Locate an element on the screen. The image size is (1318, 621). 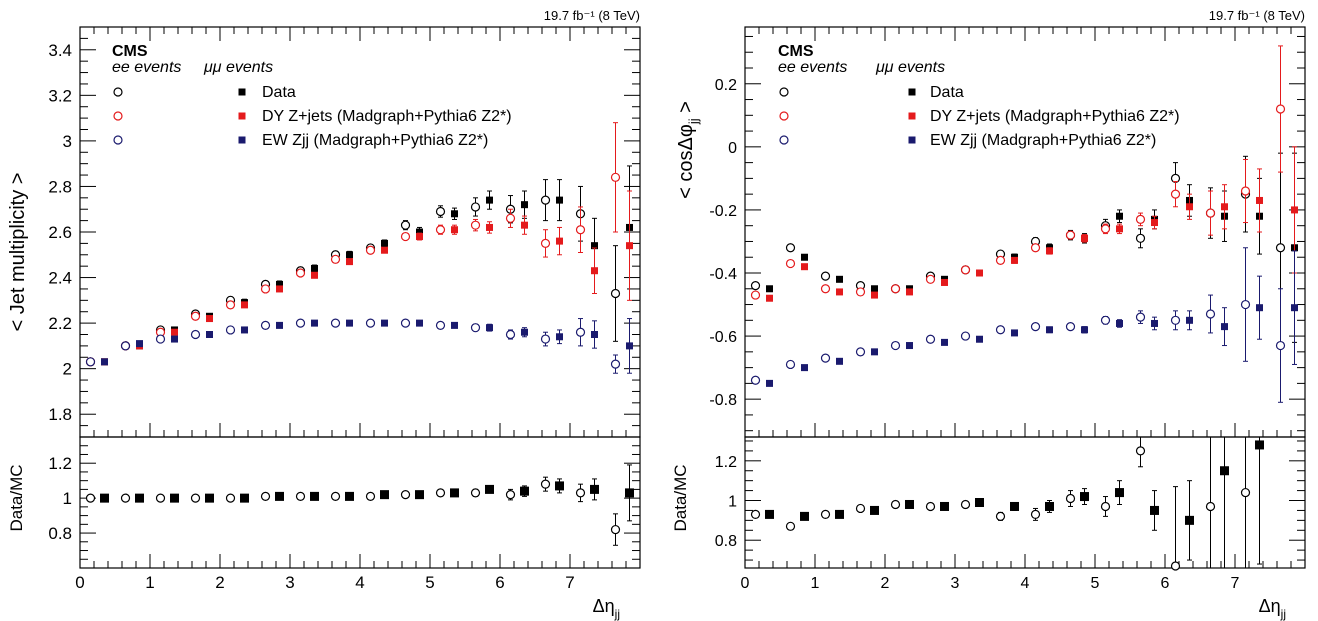
x-tick-label: 1 is located at coordinates (815, 583).